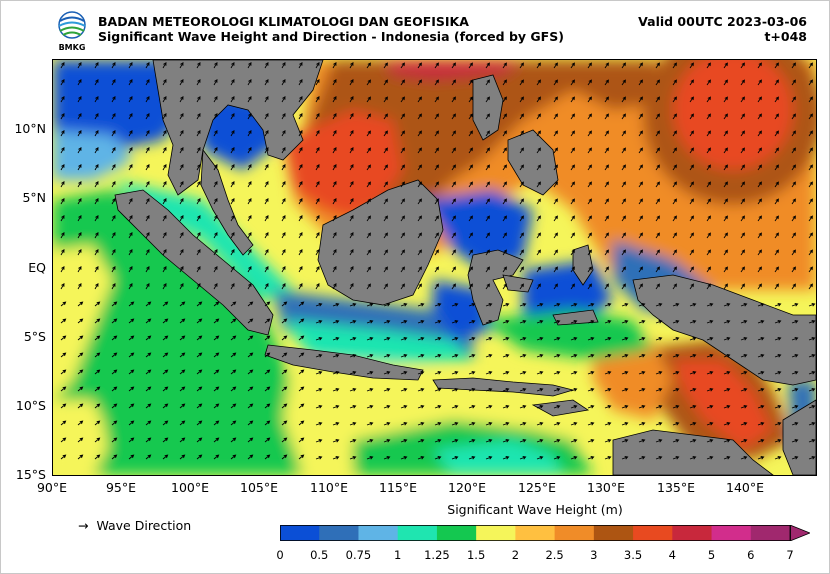 The image size is (830, 574). What do you see at coordinates (676, 487) in the screenshot?
I see `lon-label-135e: 135°E` at bounding box center [676, 487].